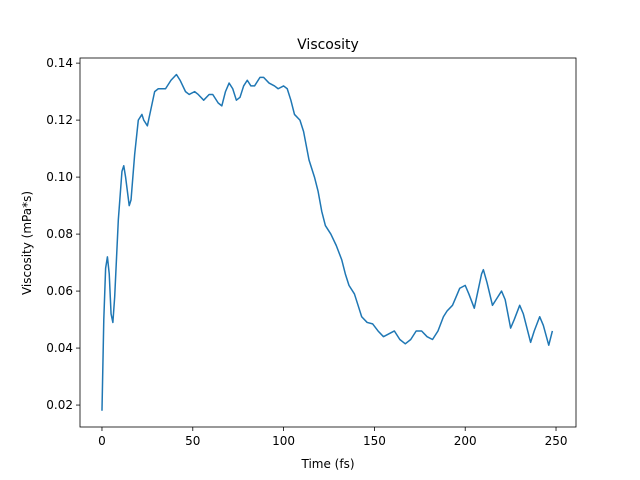  Describe the element at coordinates (328, 45) in the screenshot. I see `chart-title: Viscosity` at that location.